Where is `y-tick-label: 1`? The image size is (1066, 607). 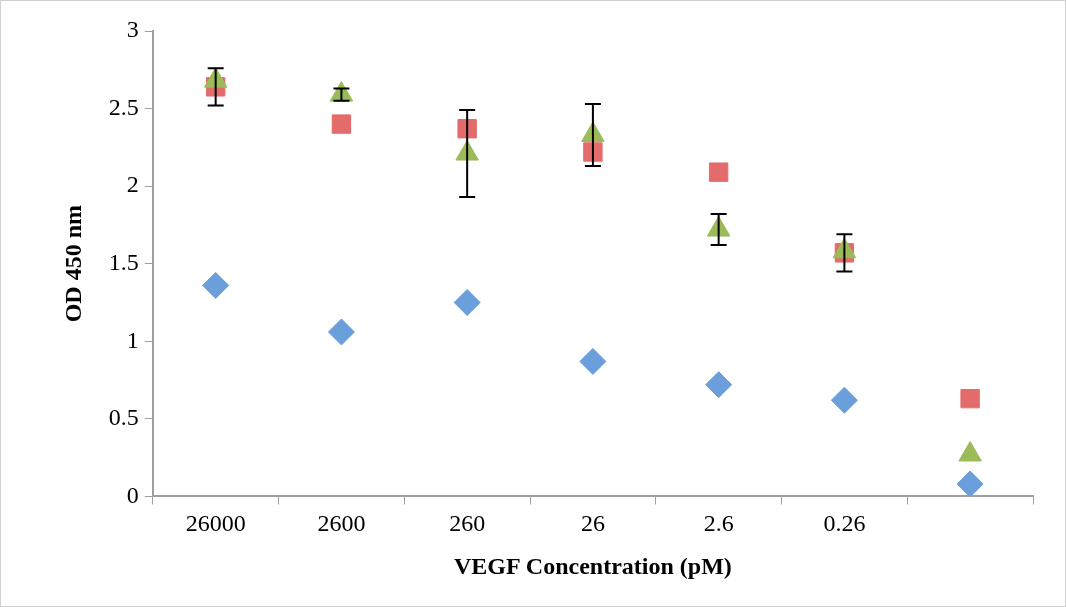 y-tick-label: 1 is located at coordinates (132, 339).